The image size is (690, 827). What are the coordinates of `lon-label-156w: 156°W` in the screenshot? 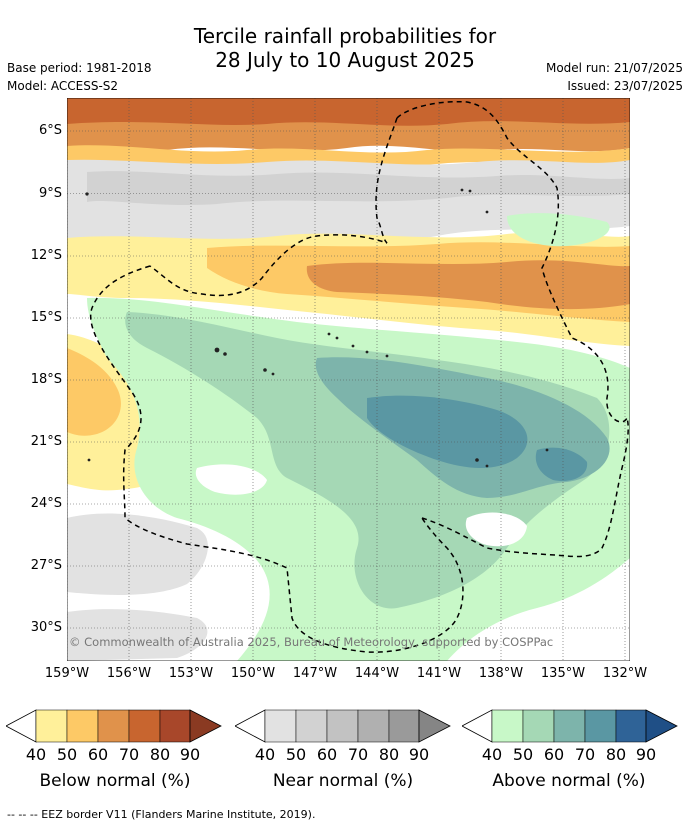 It's located at (129, 673).